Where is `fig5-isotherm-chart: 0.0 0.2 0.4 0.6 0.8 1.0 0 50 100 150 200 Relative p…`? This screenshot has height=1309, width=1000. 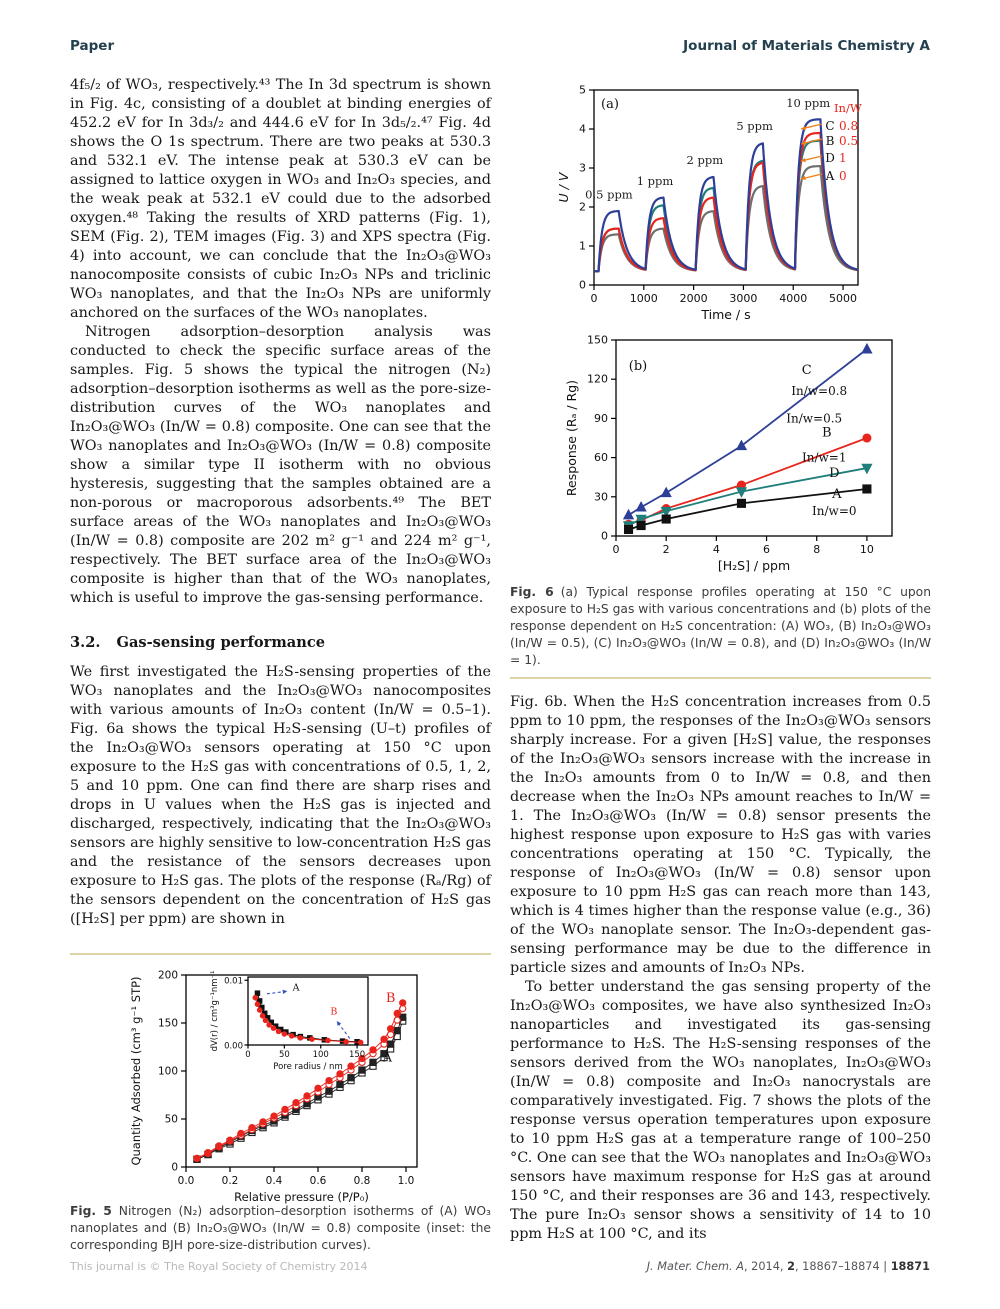
fig5-isotherm-chart: 0.0 0.2 0.4 0.6 0.8 1.0 0 50 100 150 200 Relative p… is located at coordinates (273, 1087).